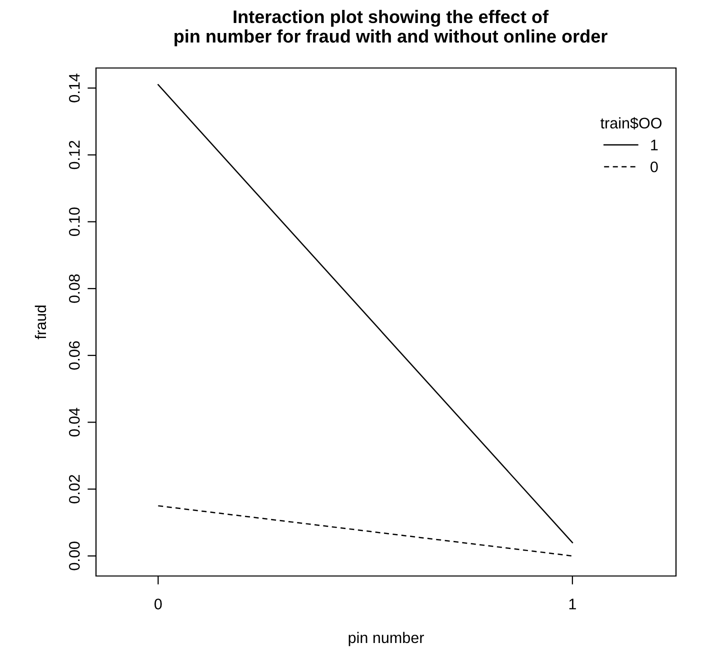  I want to click on y-tick-label: 0.04, so click(74, 422).